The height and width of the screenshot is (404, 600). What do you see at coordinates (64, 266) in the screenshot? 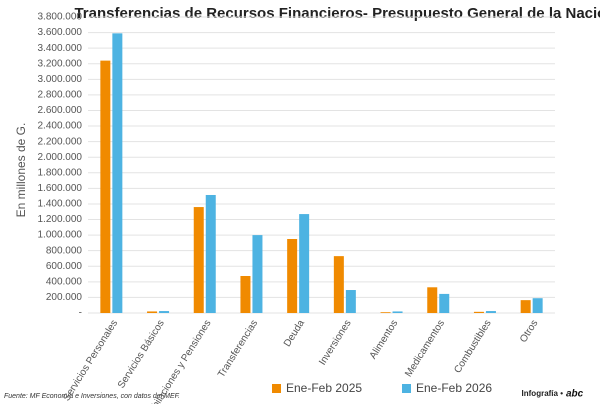
I see `y-tick-label: 600.000` at bounding box center [64, 266].